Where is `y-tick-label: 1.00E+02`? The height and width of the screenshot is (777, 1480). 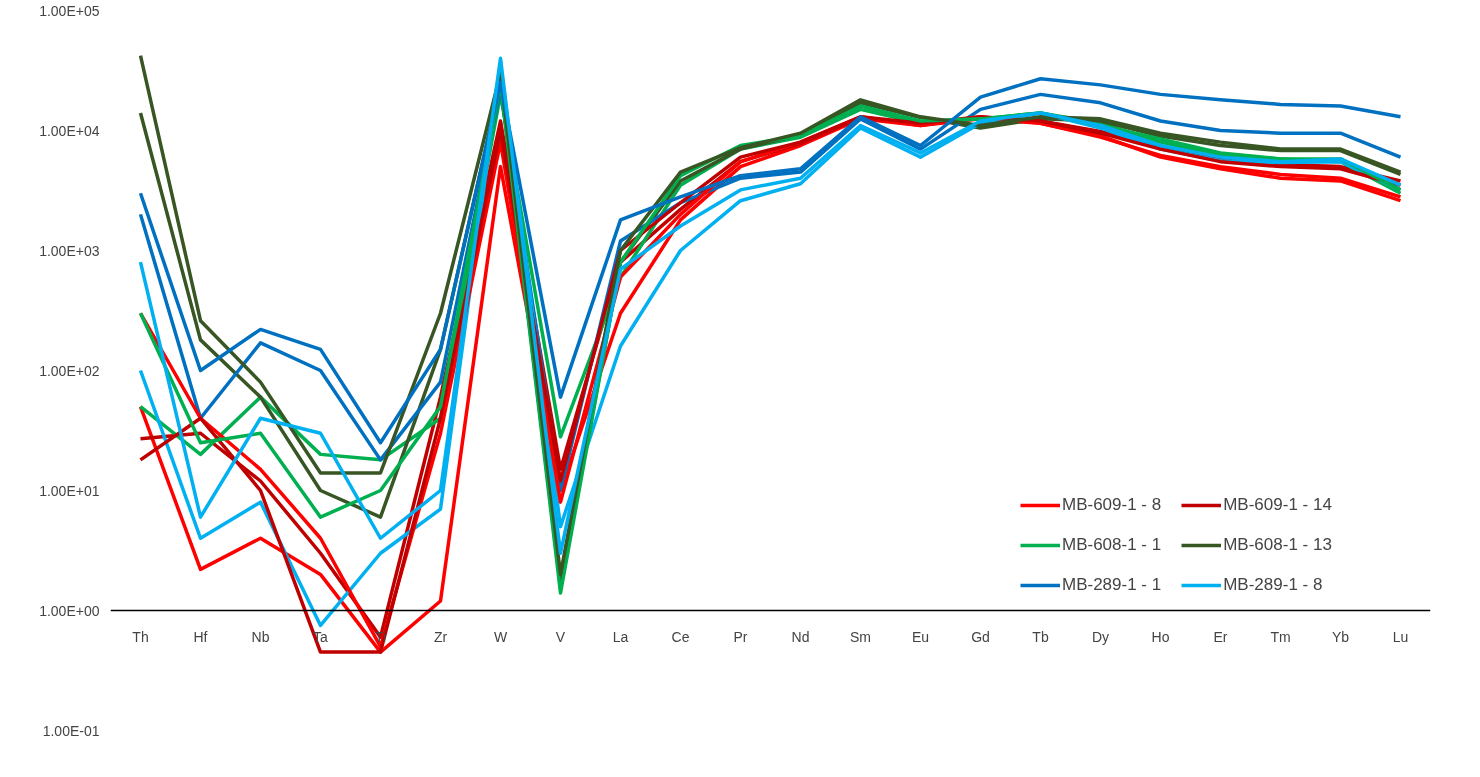
y-tick-label: 1.00E+02 is located at coordinates (69, 370).